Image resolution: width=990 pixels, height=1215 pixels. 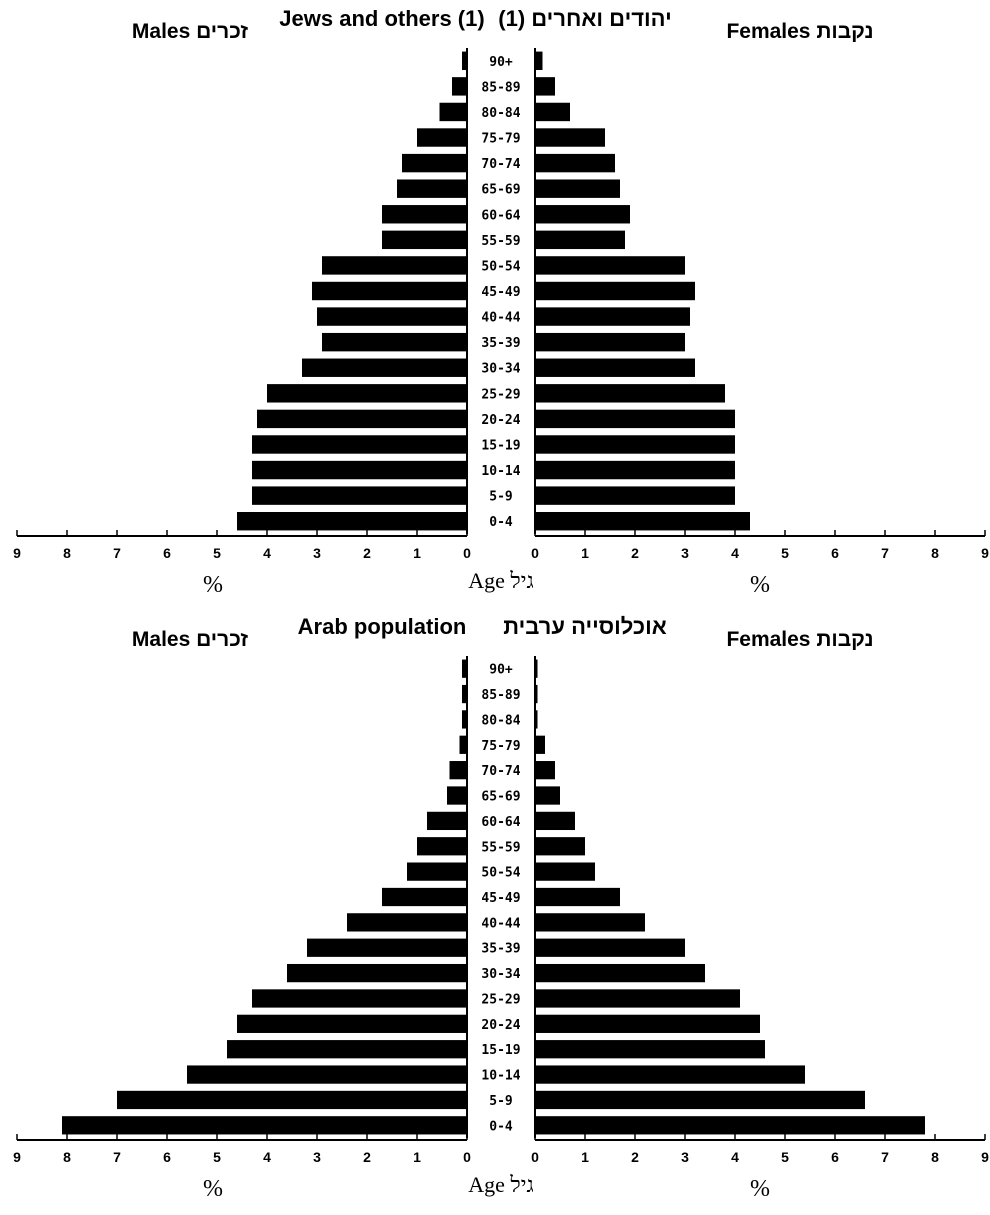 I want to click on male-tick-label: 5, so click(x=217, y=1157).